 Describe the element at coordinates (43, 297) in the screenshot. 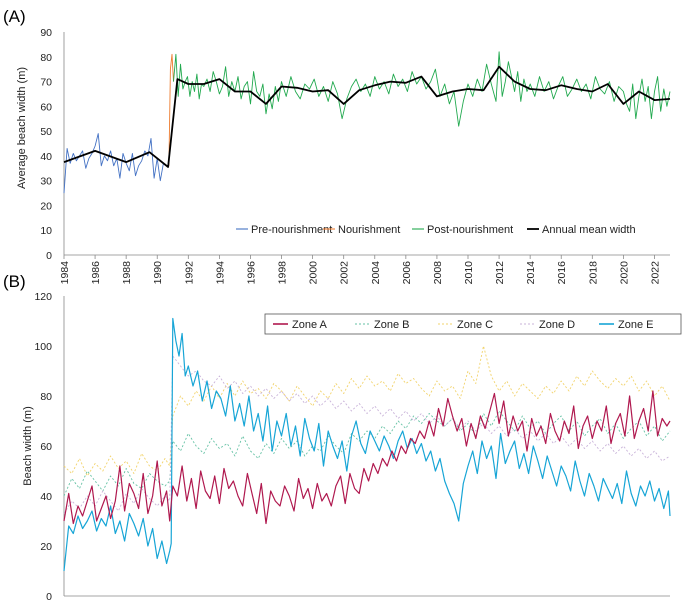

I see `y-tick-label: 120` at that location.